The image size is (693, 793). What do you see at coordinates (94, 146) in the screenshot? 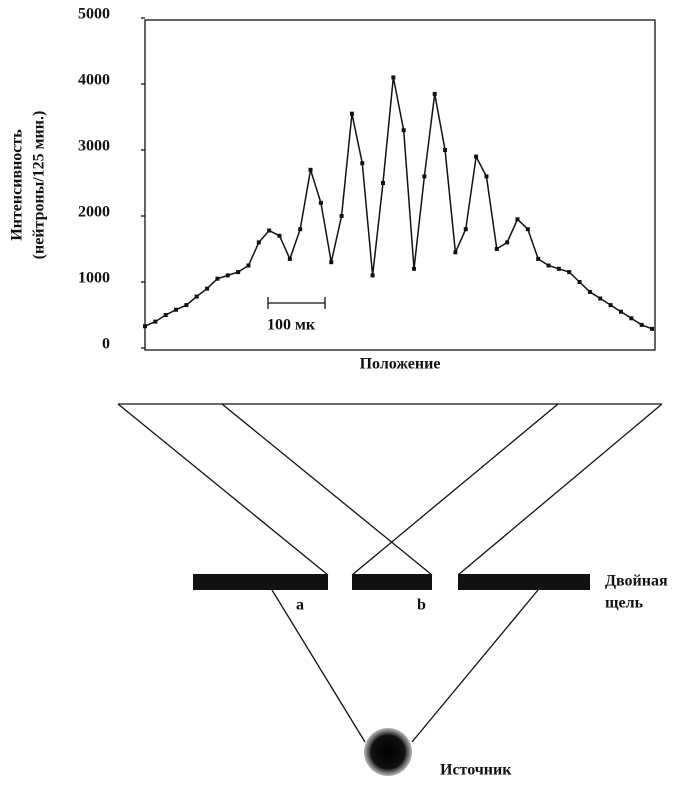
I see `y-tick-label: 3000` at bounding box center [94, 146].